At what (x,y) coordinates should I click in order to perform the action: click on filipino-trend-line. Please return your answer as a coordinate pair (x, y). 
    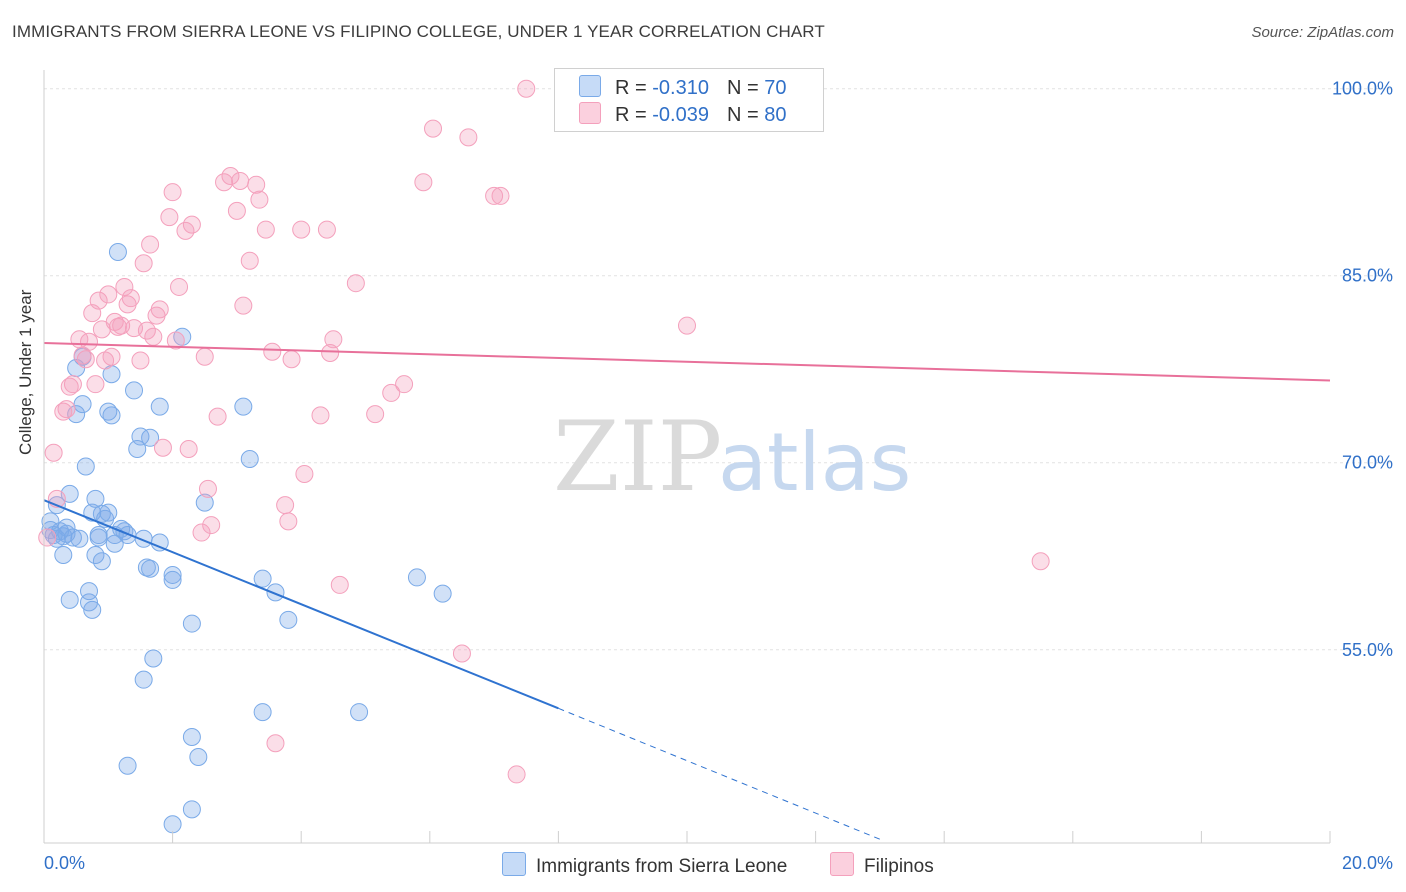
    Looking at the image, I should click on (687, 362).